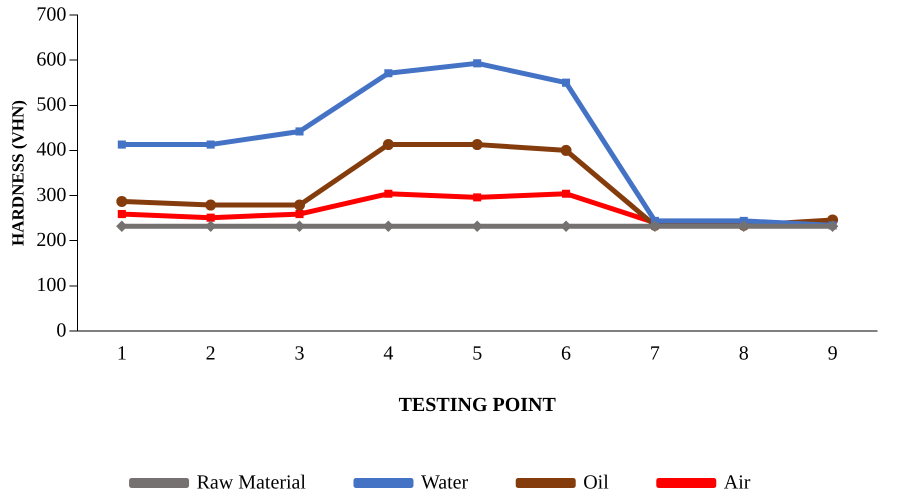 The image size is (907, 503). What do you see at coordinates (51, 105) in the screenshot?
I see `y-tick-label: 500` at bounding box center [51, 105].